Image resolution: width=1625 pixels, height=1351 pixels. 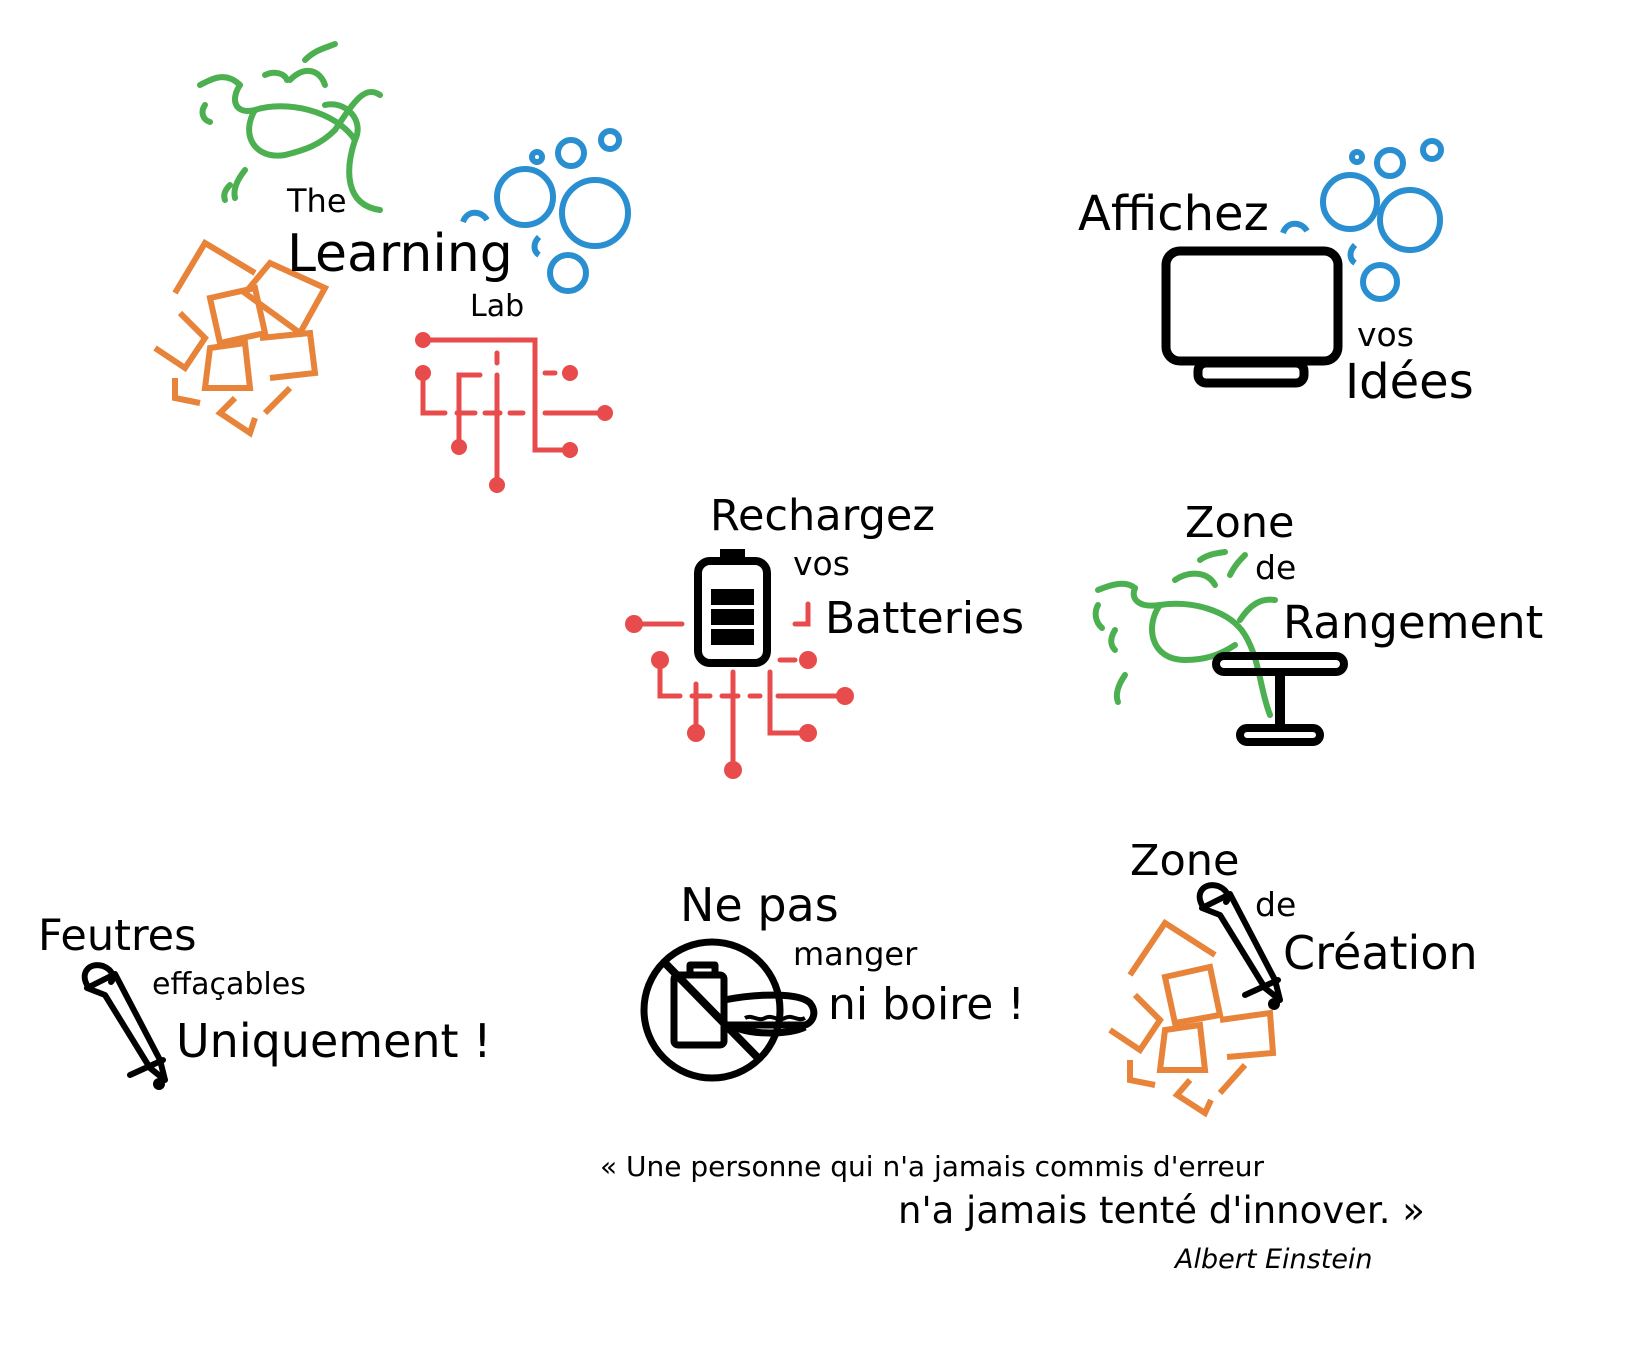 I want to click on quote-line2: n'a jamais tenté d'innover. », so click(x=1161, y=1210).